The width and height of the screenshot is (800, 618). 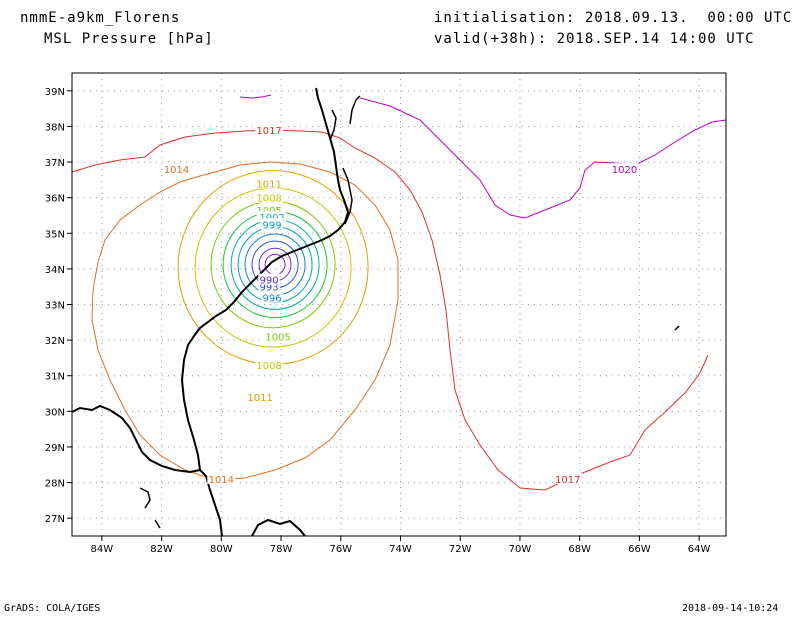 What do you see at coordinates (55, 341) in the screenshot?
I see `y-tick-label: 32N` at bounding box center [55, 341].